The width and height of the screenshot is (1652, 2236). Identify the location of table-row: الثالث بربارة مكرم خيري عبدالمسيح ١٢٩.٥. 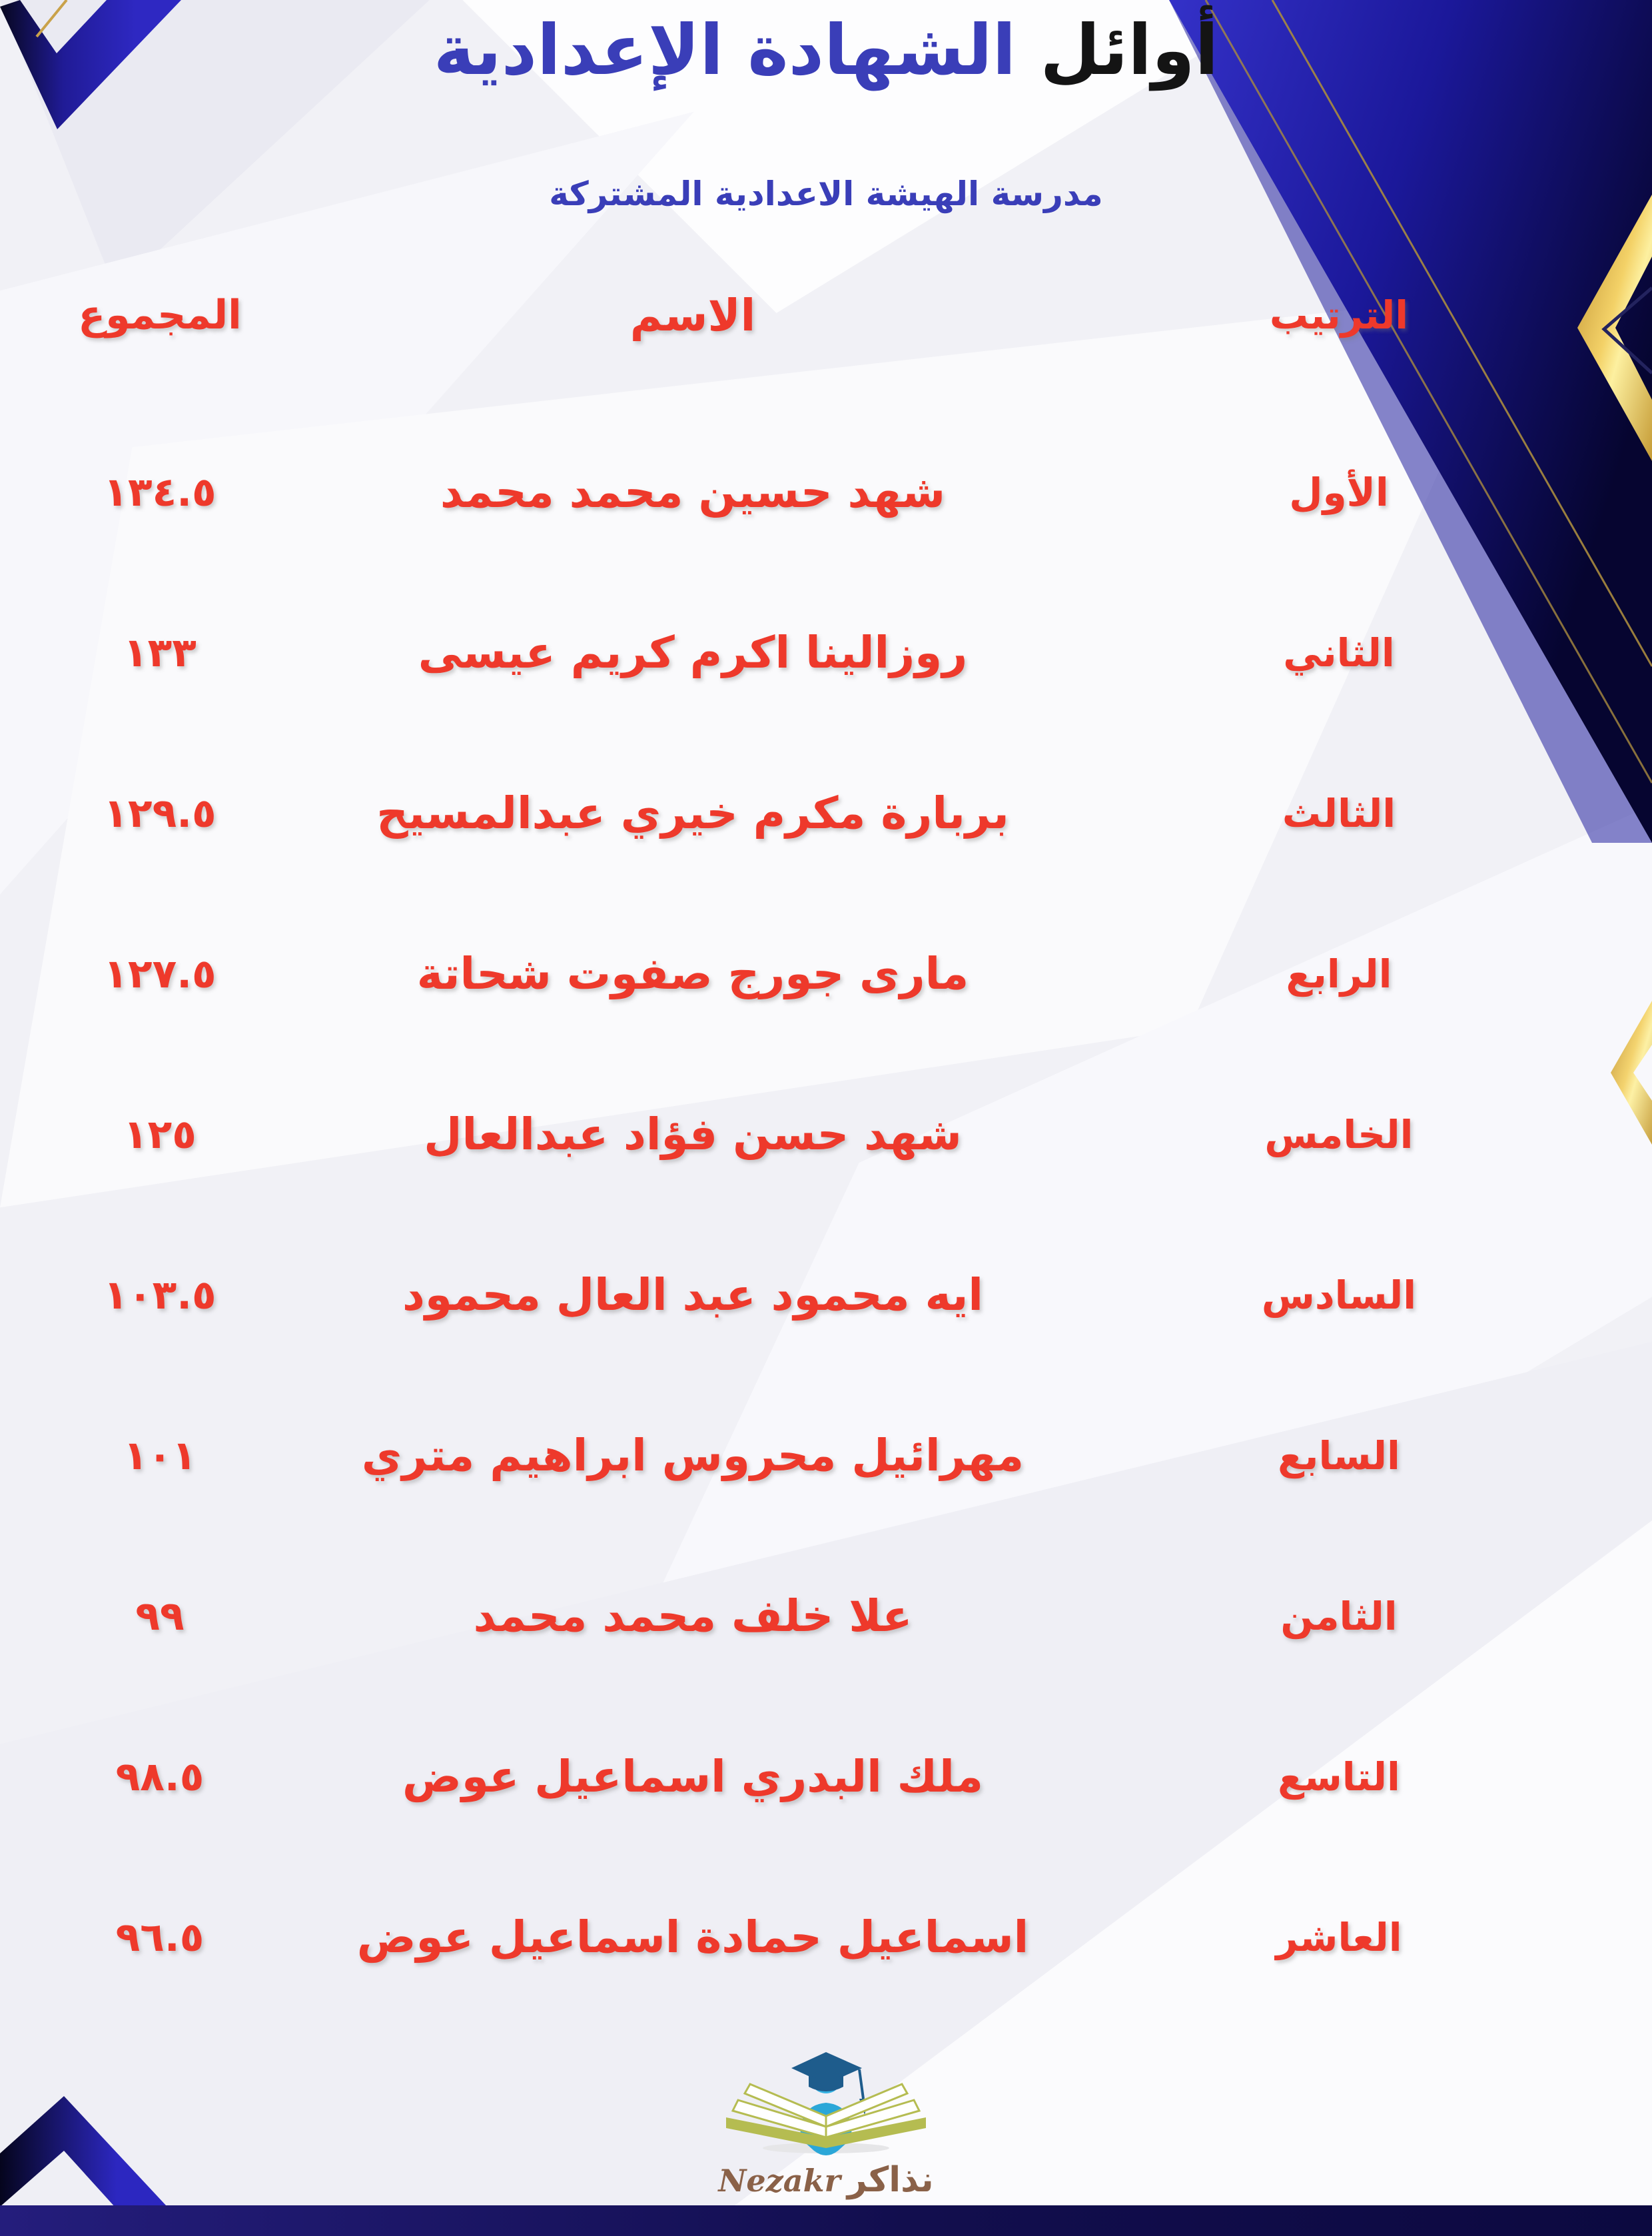
(806, 813).